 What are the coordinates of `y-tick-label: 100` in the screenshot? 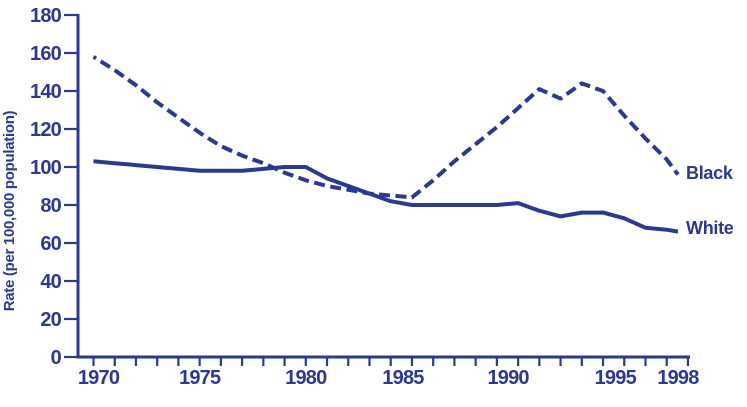 It's located at (46, 168).